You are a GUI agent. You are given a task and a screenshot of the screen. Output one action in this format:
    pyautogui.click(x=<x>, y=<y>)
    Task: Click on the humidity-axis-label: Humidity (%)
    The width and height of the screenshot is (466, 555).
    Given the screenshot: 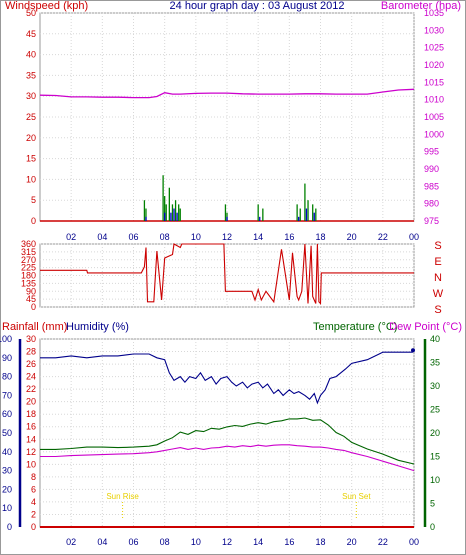 What is the action you would take?
    pyautogui.click(x=97, y=327)
    